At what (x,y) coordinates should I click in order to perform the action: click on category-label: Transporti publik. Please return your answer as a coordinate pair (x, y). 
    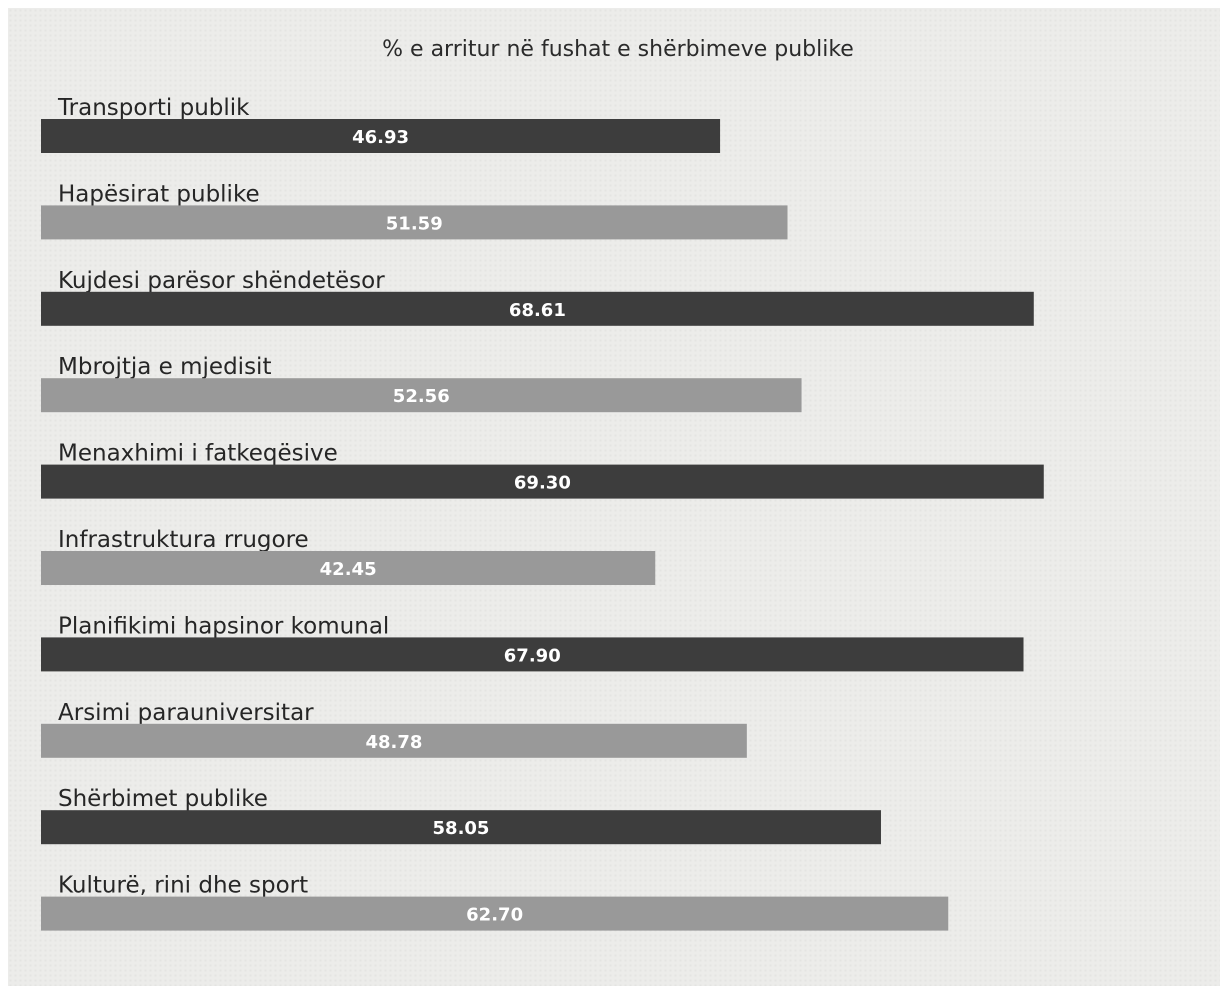
    Looking at the image, I should click on (153, 108).